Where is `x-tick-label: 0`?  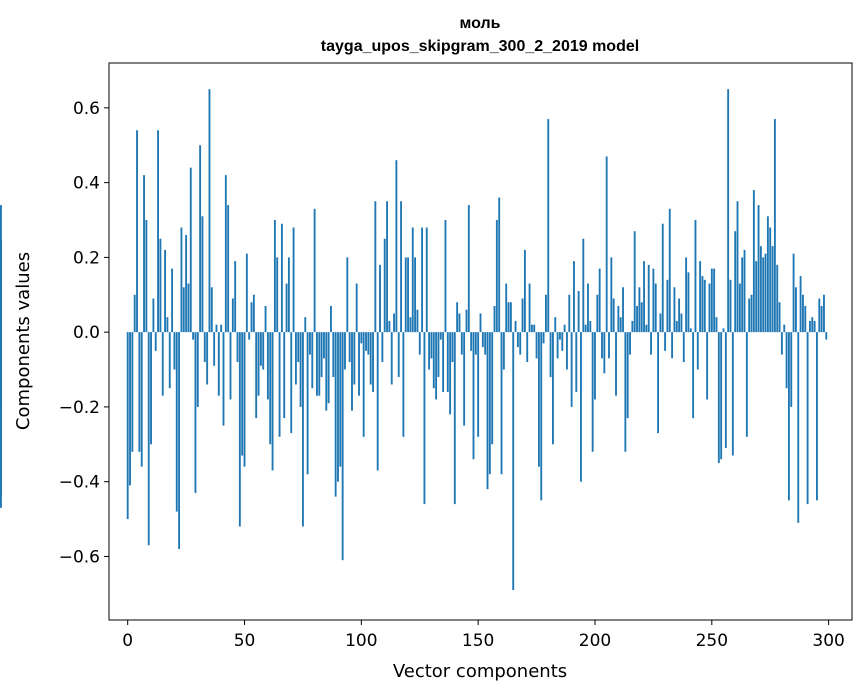 x-tick-label: 0 is located at coordinates (127, 641).